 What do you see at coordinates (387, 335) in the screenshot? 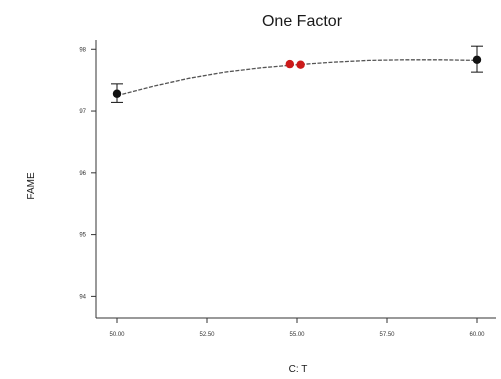
I see `x-tick-label: 57.50` at bounding box center [387, 335].